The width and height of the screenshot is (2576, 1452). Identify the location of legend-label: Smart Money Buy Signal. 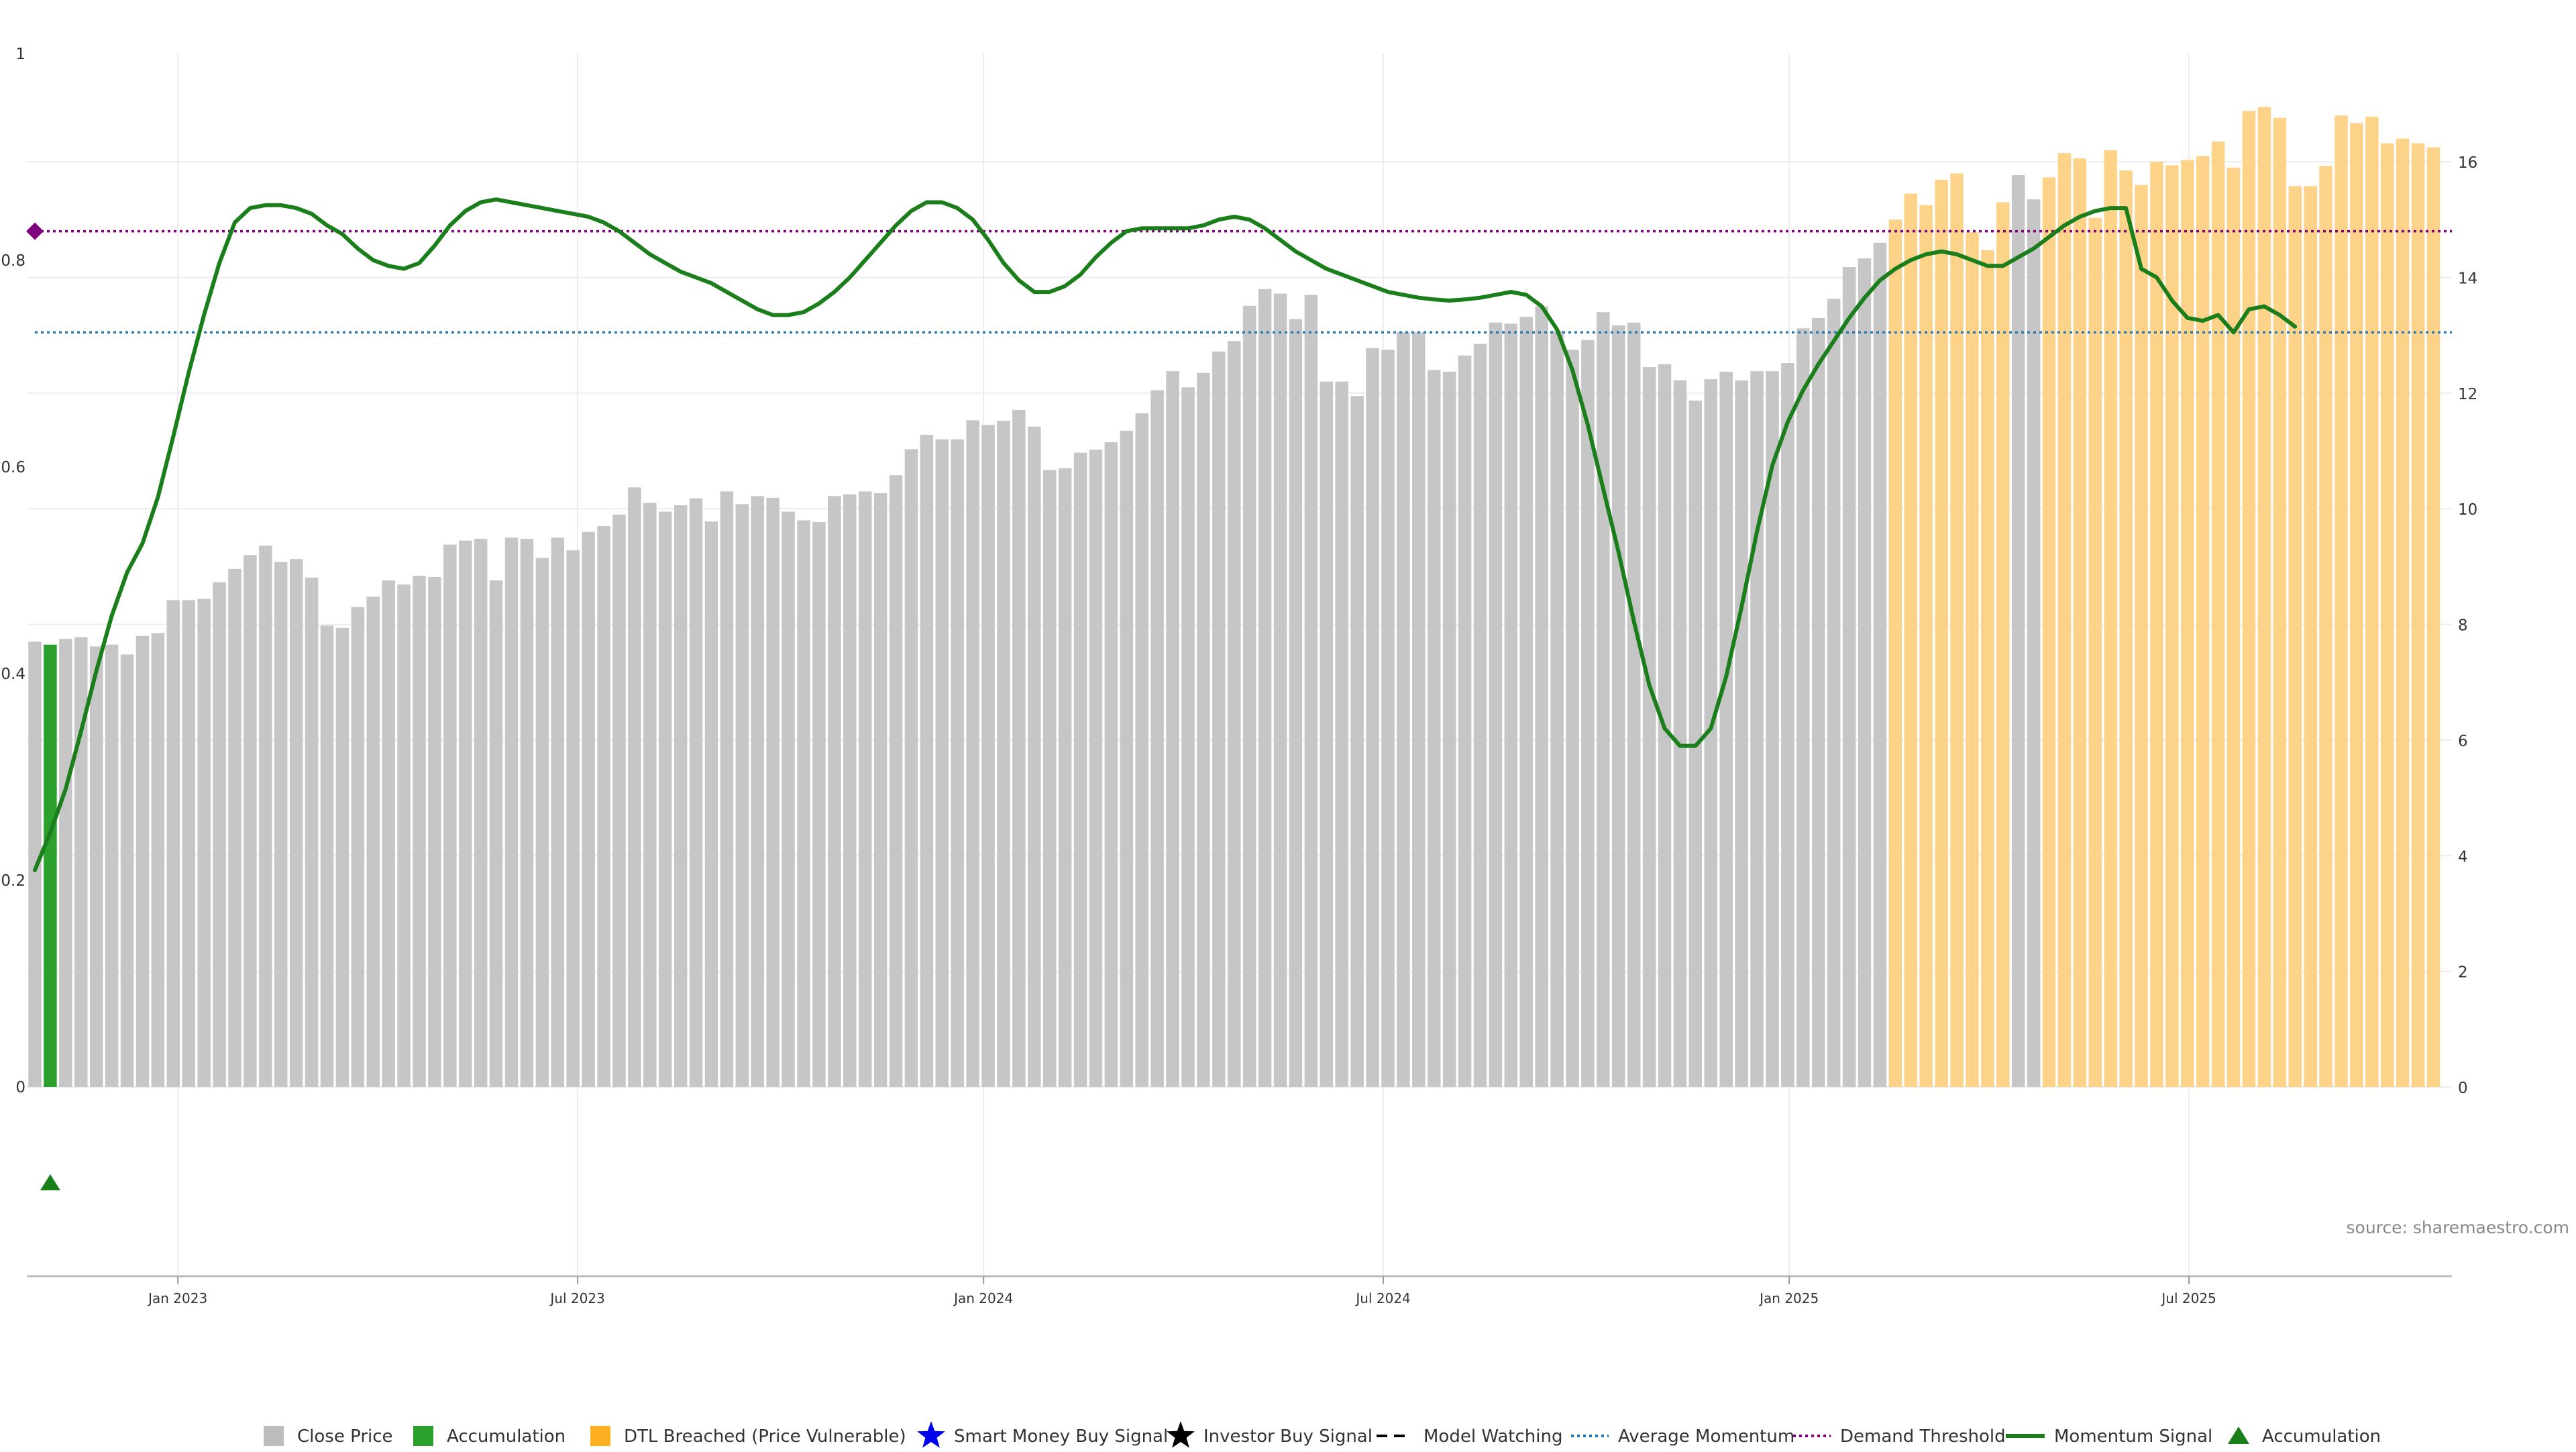
(1061, 1437).